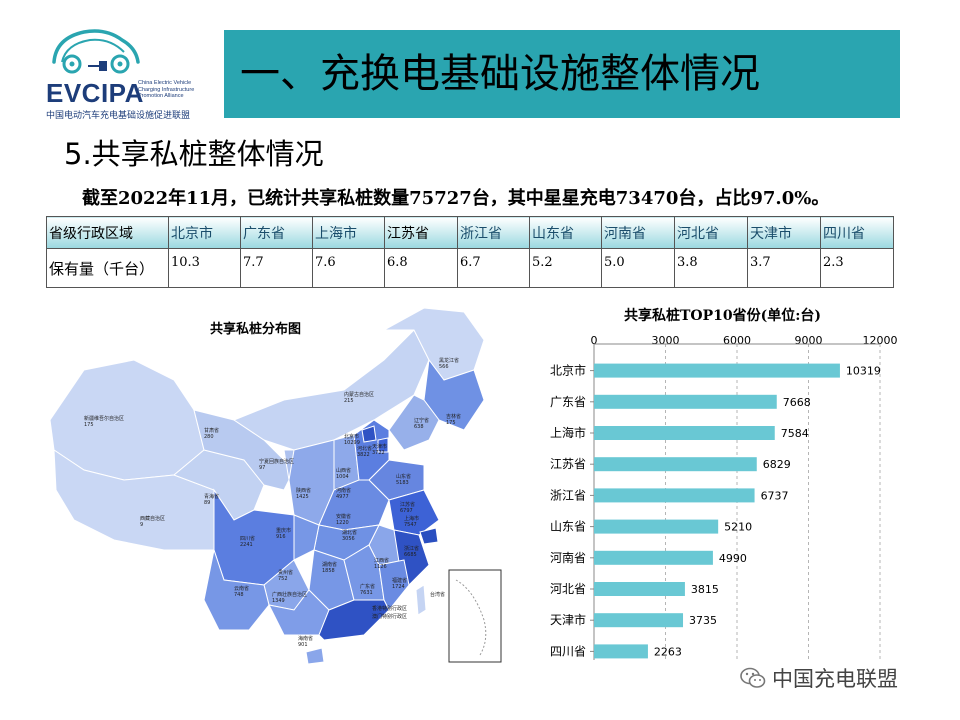 The image size is (960, 720). I want to click on map-label: 西藏自治区, so click(152, 518).